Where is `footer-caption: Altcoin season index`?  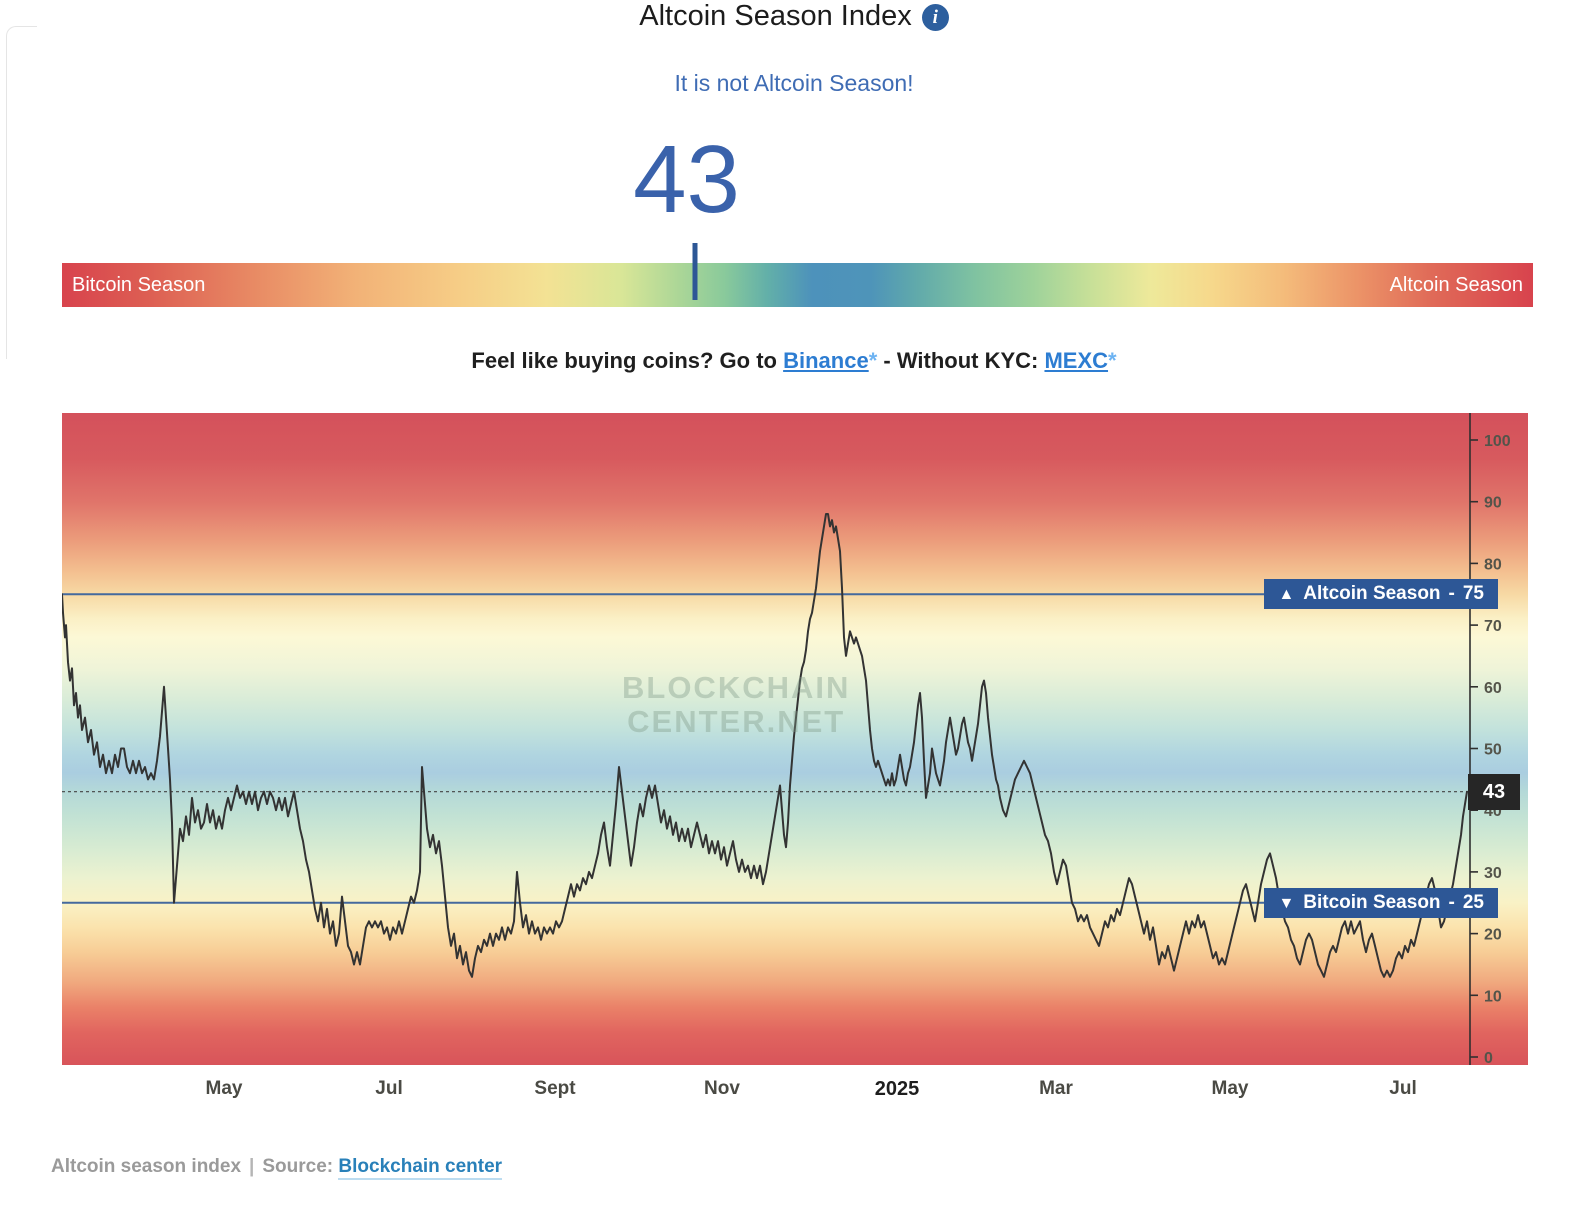
footer-caption: Altcoin season index is located at coordinates (146, 1166).